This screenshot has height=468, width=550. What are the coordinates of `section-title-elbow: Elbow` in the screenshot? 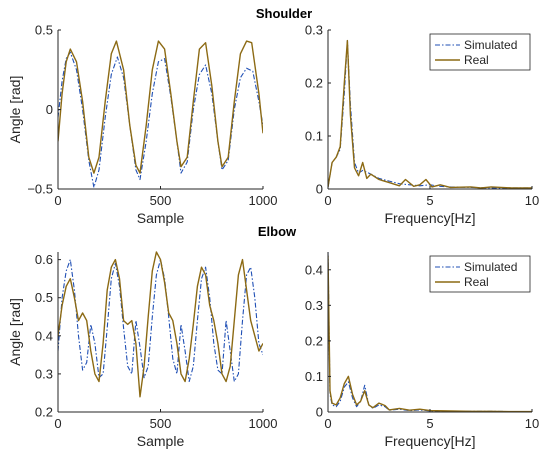 It's located at (277, 231).